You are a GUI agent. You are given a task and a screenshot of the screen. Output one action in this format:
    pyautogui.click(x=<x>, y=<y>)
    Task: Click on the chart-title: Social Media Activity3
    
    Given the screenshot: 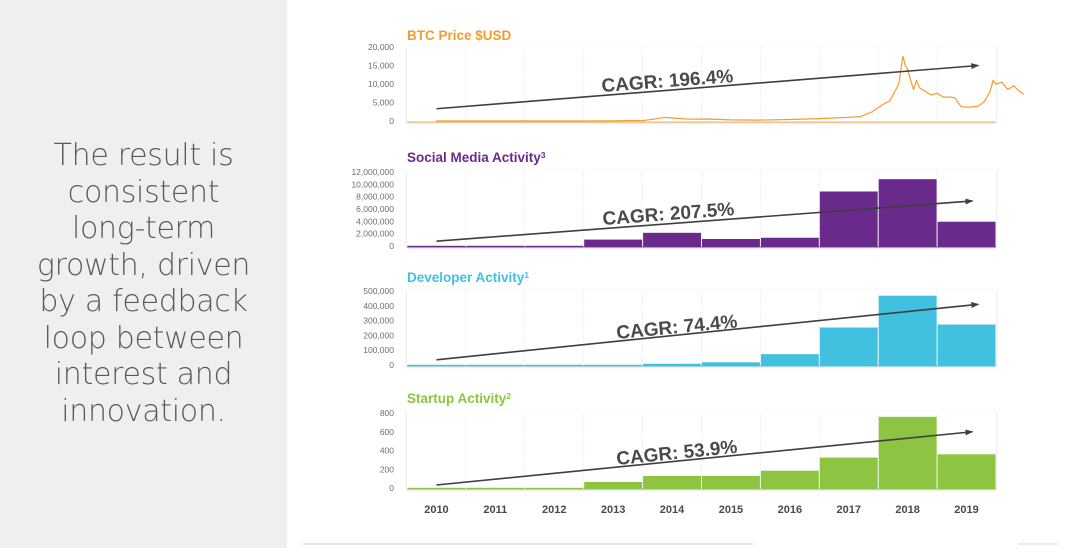 What is the action you would take?
    pyautogui.click(x=476, y=157)
    